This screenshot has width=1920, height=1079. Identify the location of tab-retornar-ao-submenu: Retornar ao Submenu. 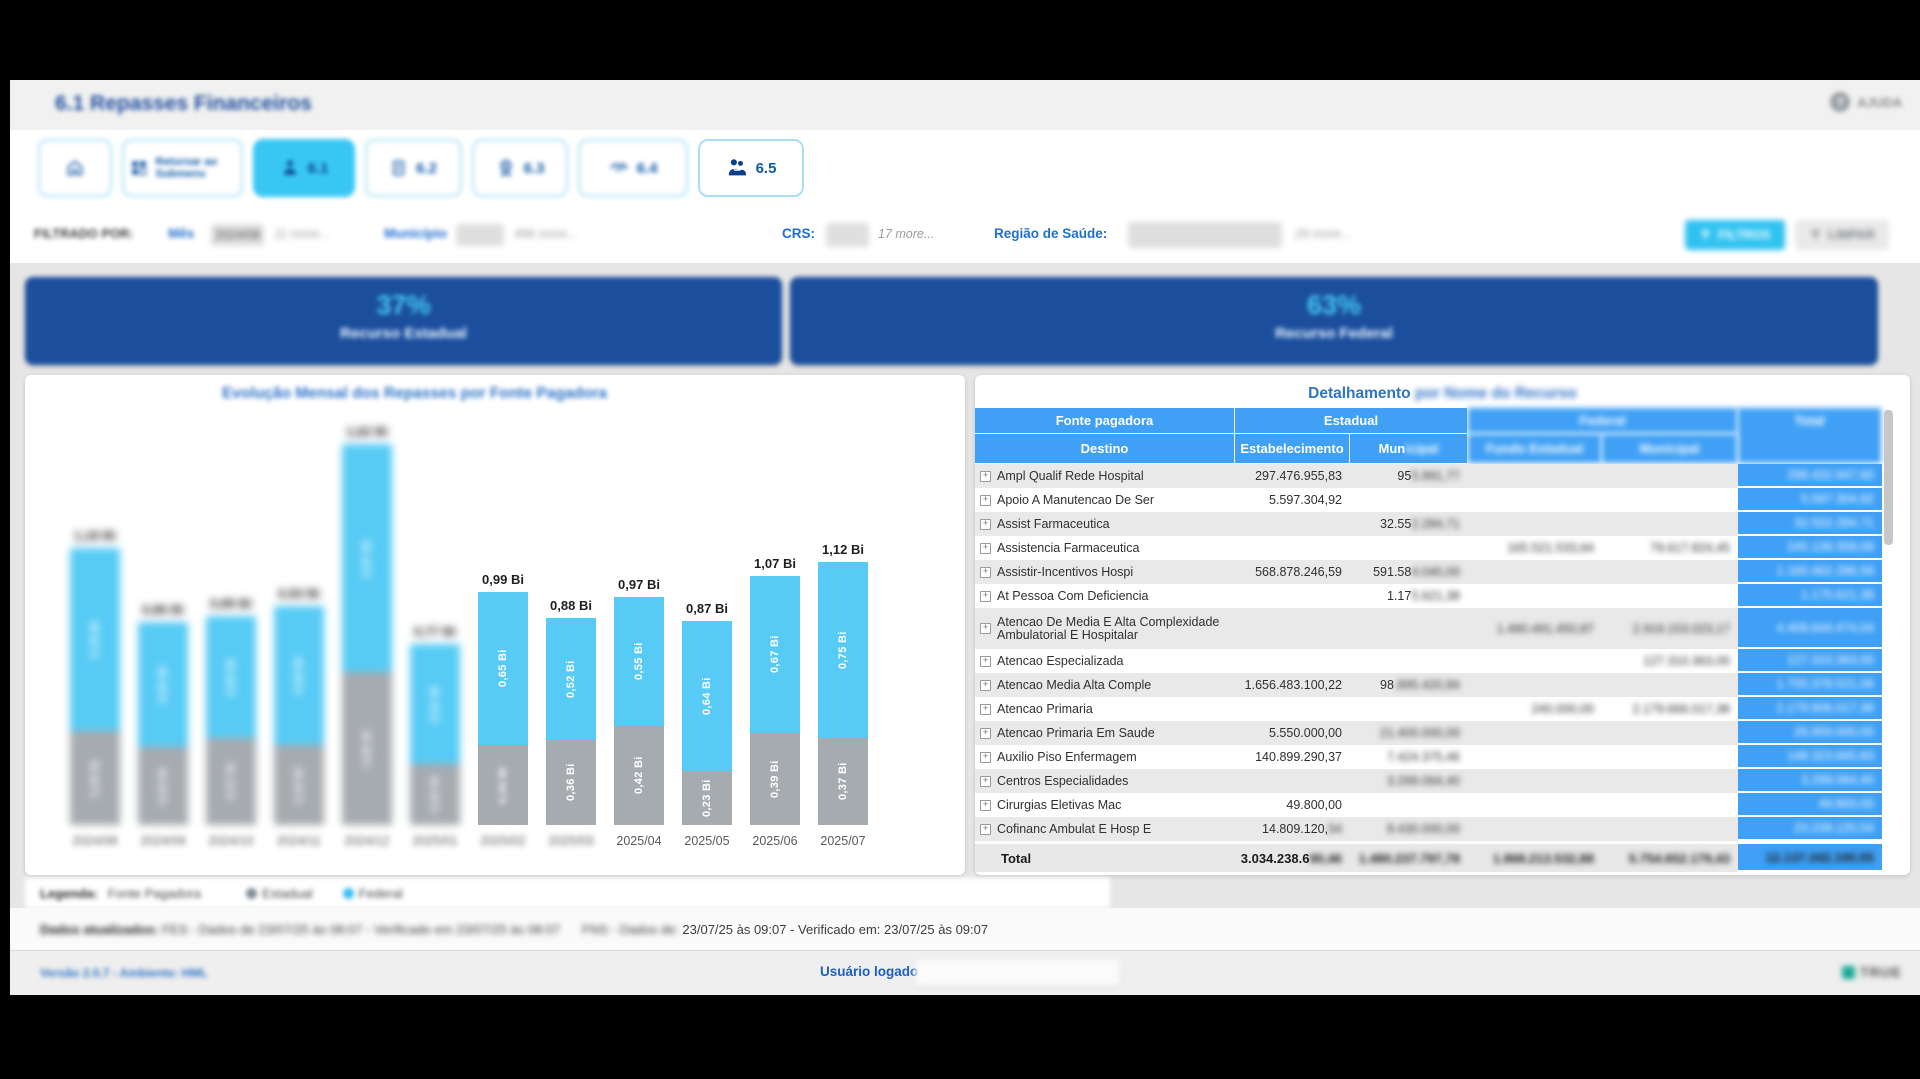
(182, 168).